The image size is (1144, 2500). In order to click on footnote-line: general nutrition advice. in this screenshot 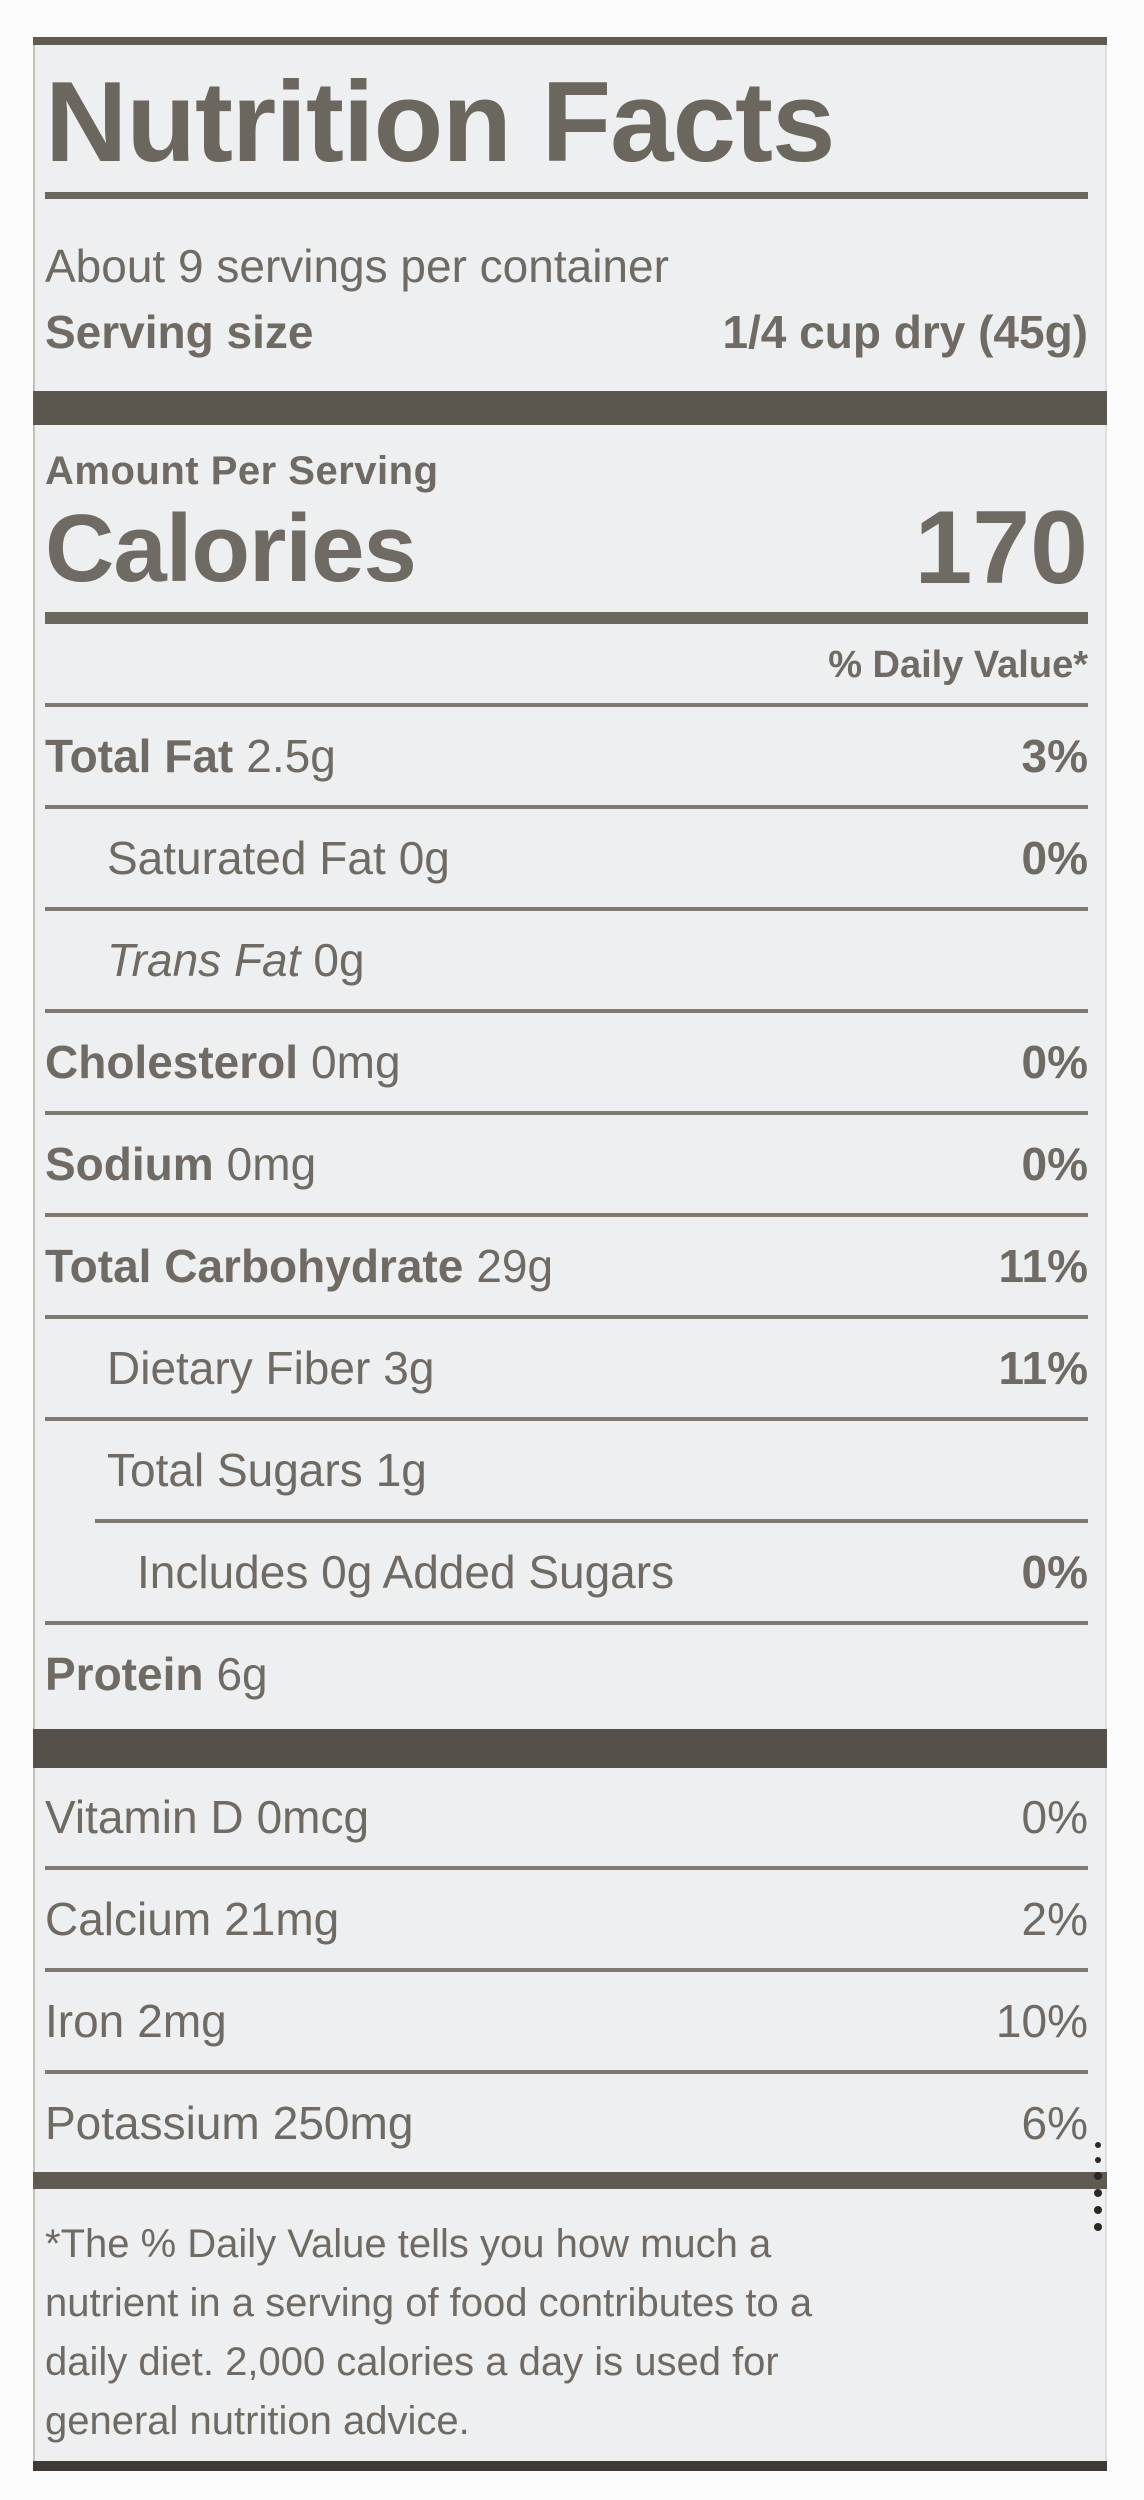, I will do `click(257, 2421)`.